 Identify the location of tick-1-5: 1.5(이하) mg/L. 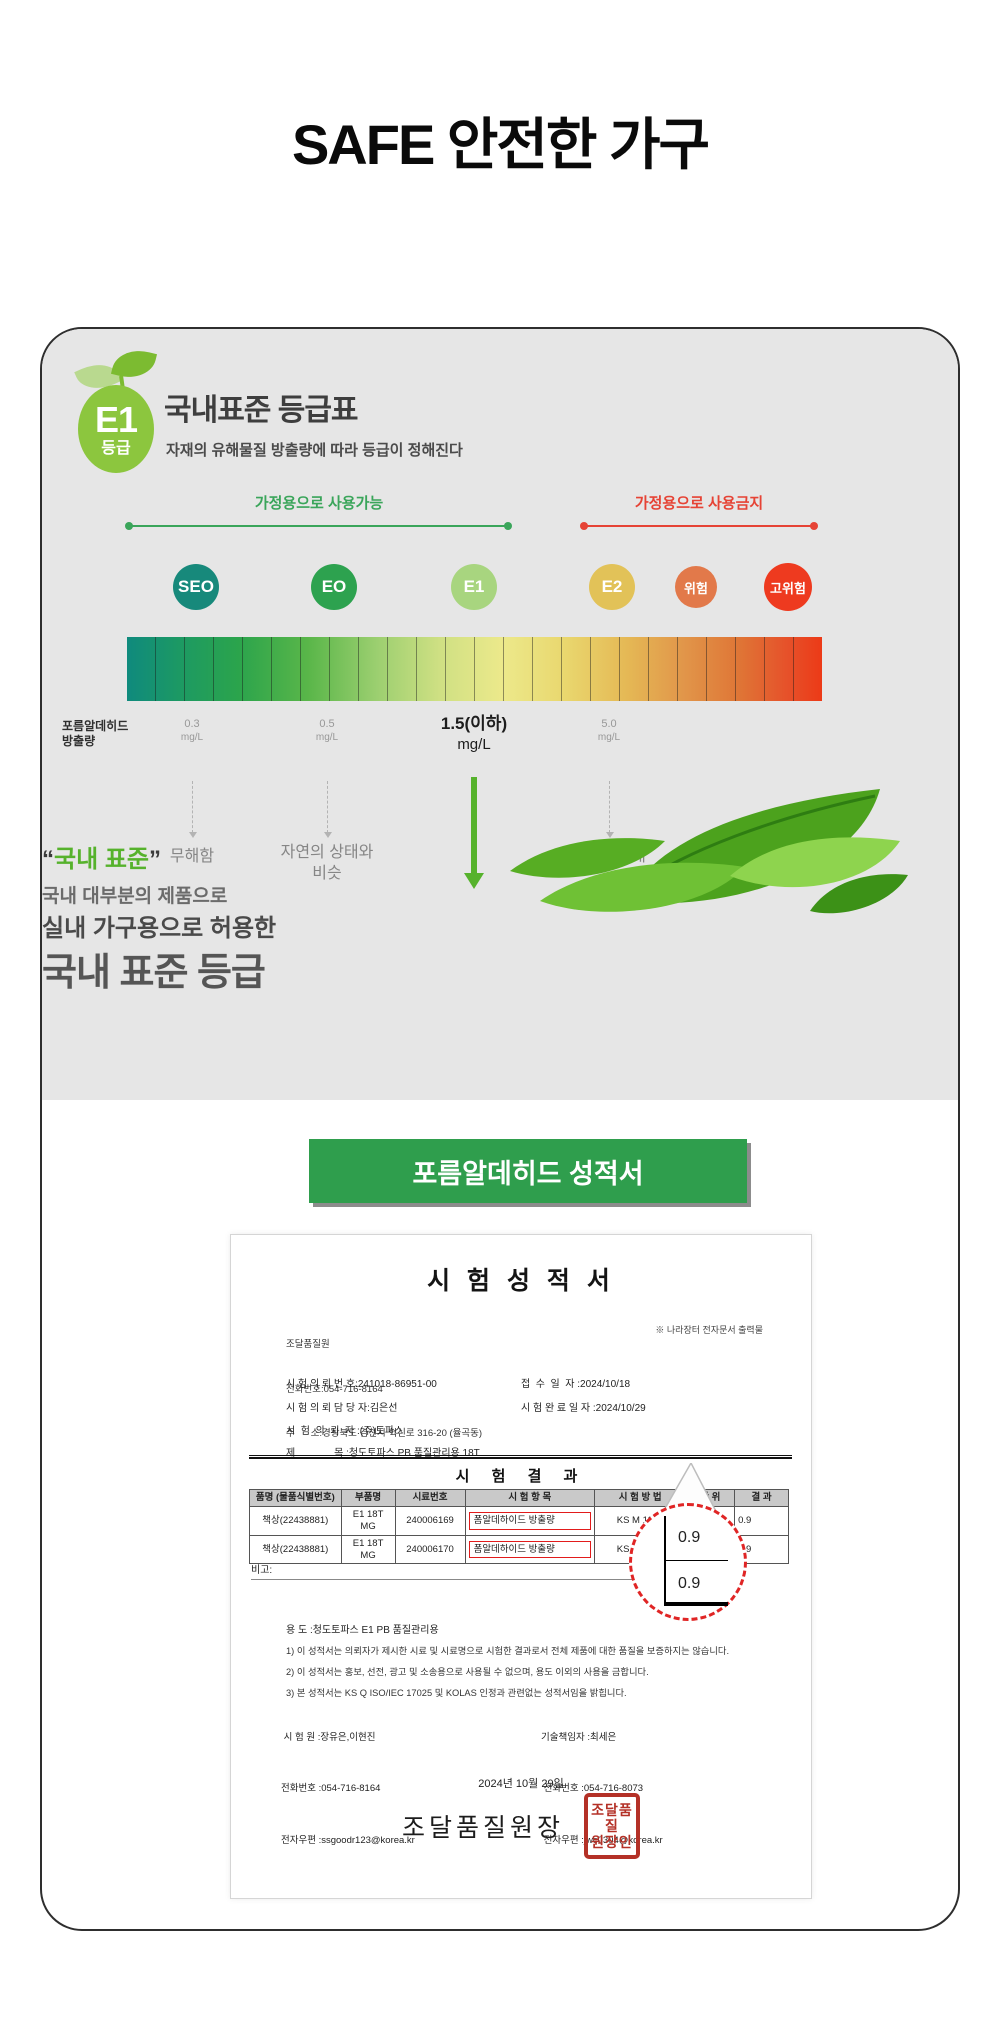
(474, 734).